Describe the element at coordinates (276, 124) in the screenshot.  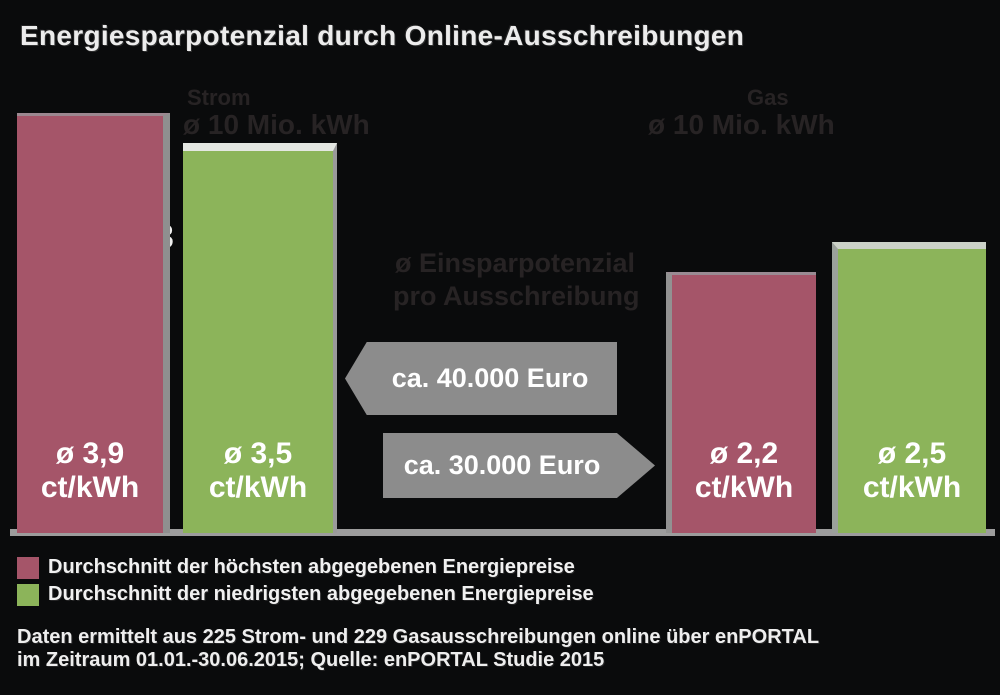
I see `faded-strom-subheading: ø 10 Mio. kWh` at that location.